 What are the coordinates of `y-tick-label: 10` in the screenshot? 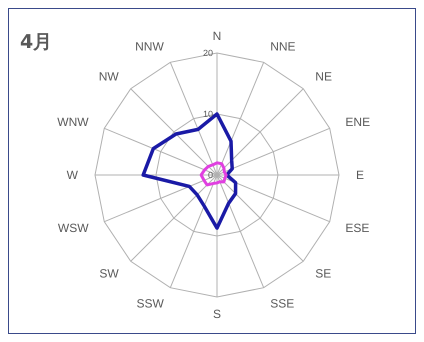 It's located at (207, 114).